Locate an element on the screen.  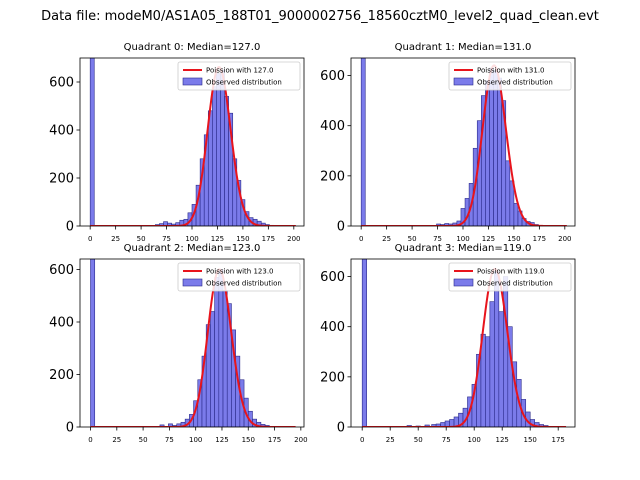
subplot-title: Quadrant 0: Median=127.0 is located at coordinates (192, 47).